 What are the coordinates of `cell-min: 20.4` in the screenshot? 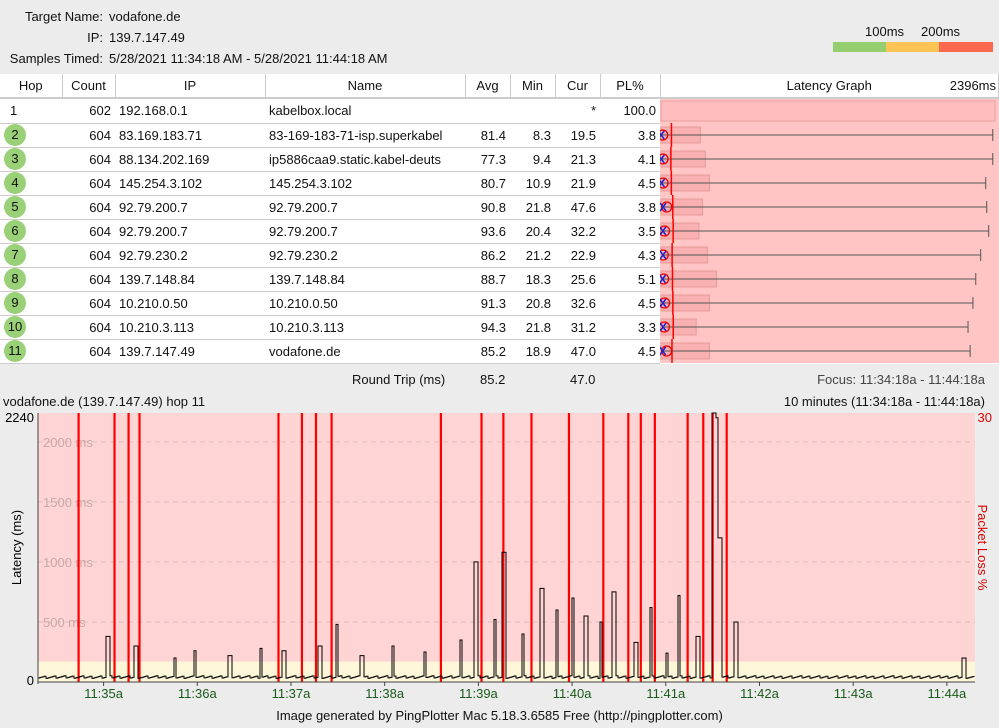 It's located at (532, 231).